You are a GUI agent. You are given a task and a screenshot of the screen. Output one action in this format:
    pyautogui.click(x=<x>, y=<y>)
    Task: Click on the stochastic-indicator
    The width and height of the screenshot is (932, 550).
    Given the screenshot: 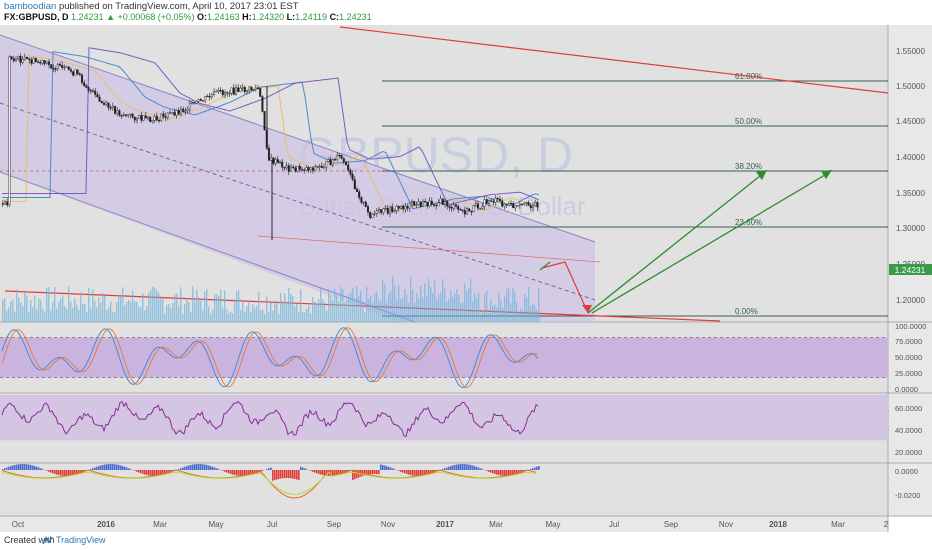 What is the action you would take?
    pyautogui.click(x=444, y=358)
    